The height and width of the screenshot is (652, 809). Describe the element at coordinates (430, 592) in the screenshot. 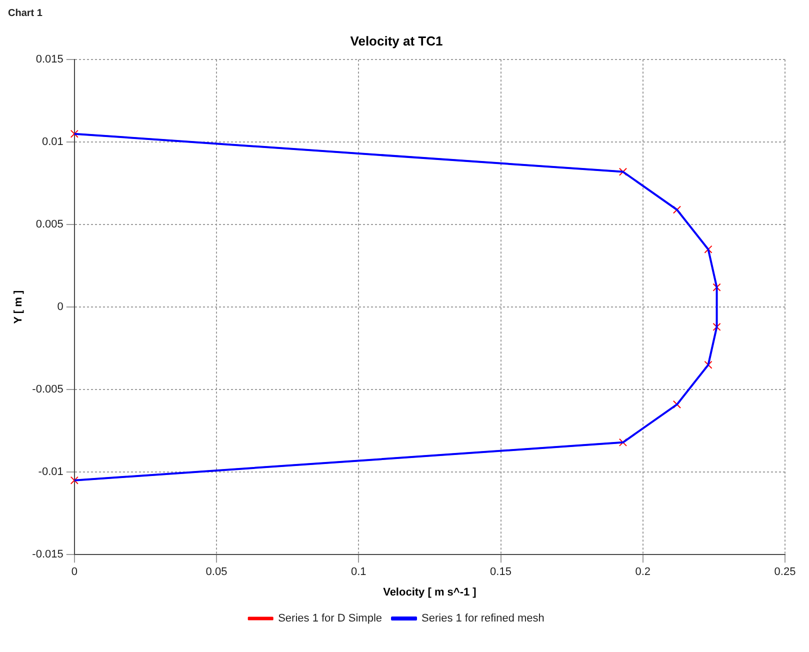

I see `x-axis-title: Velocity [ m s^-1 ]` at that location.